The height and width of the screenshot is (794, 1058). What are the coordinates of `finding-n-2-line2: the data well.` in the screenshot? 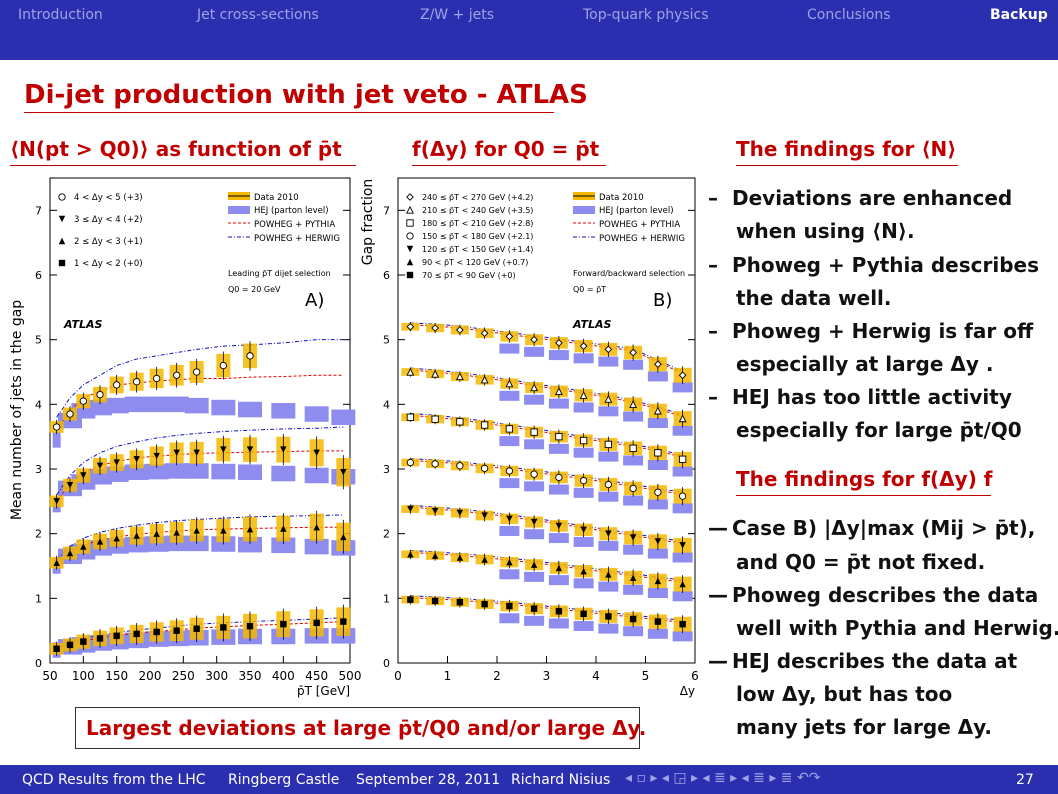 It's located at (814, 298).